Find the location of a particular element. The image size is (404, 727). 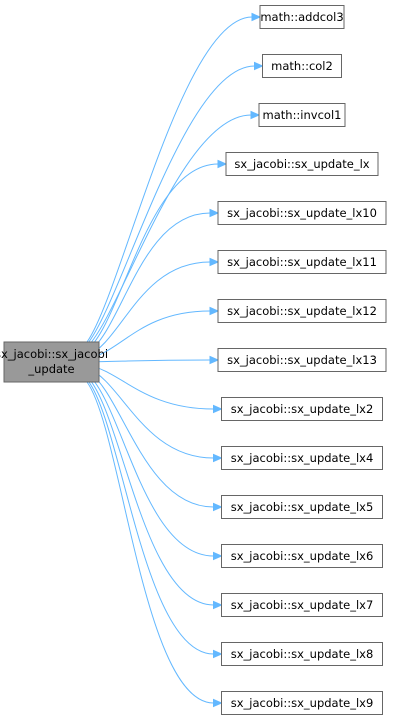

callee-node: sx_jacobi::sx_update_lx5 is located at coordinates (302, 507).